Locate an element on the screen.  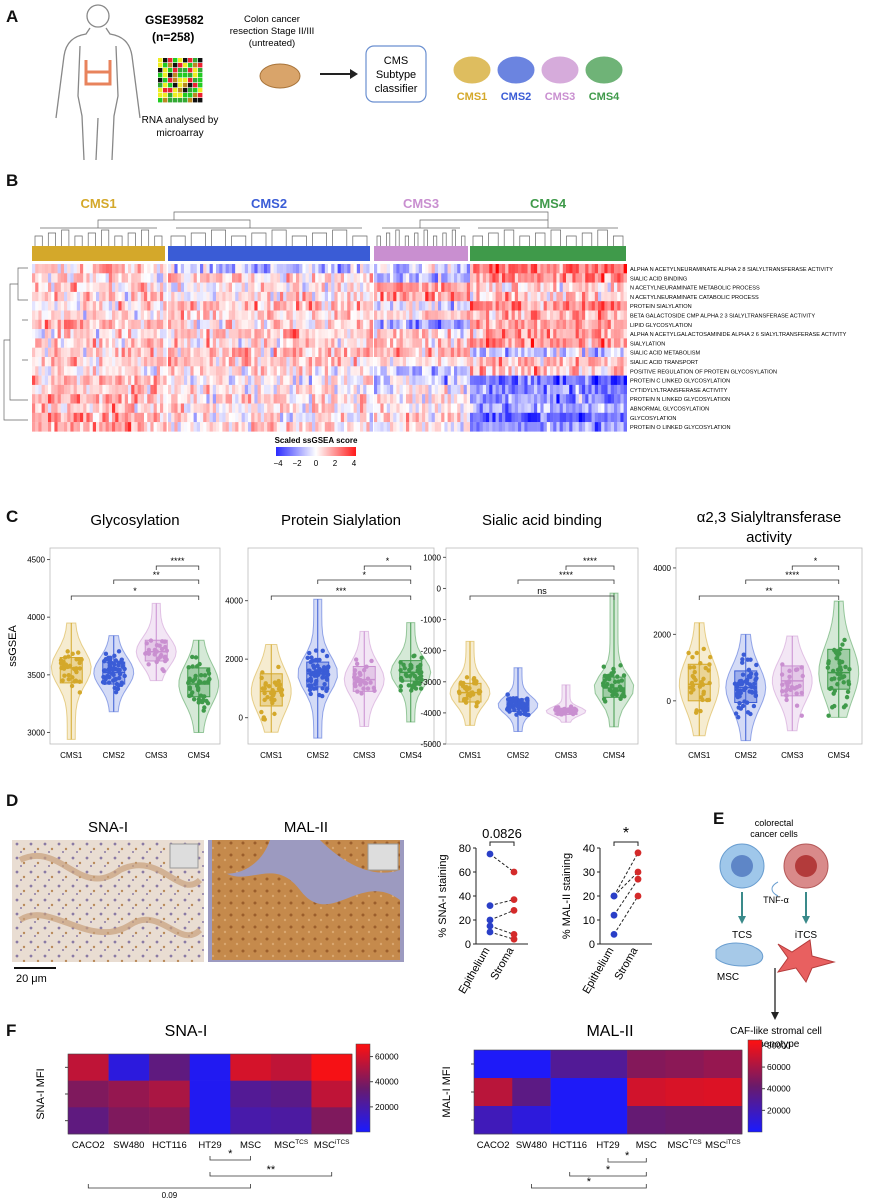
y-tick-label: 0 is located at coordinates (592, 945).